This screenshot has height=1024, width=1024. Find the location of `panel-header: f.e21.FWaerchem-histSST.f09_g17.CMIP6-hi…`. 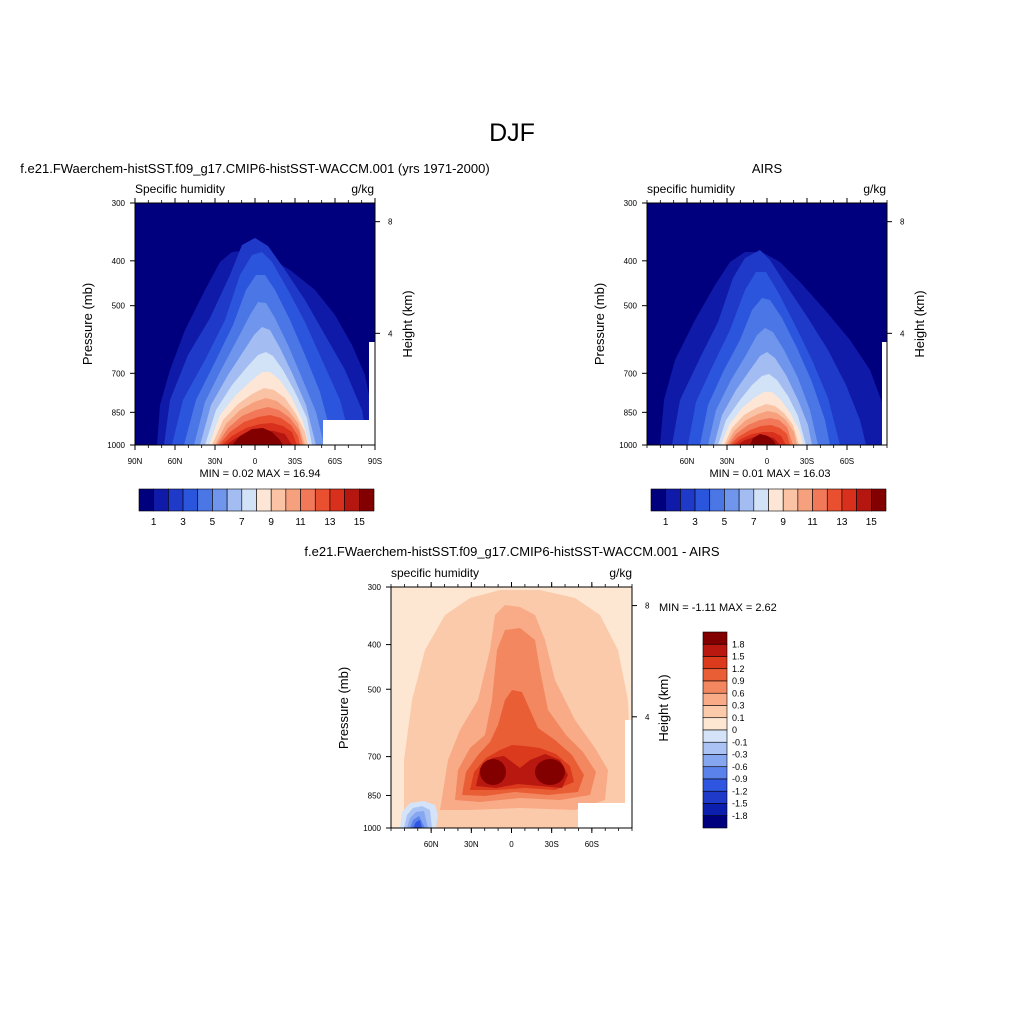

panel-header: f.e21.FWaerchem-histSST.f09_g17.CMIP6-hi… is located at coordinates (254, 168).